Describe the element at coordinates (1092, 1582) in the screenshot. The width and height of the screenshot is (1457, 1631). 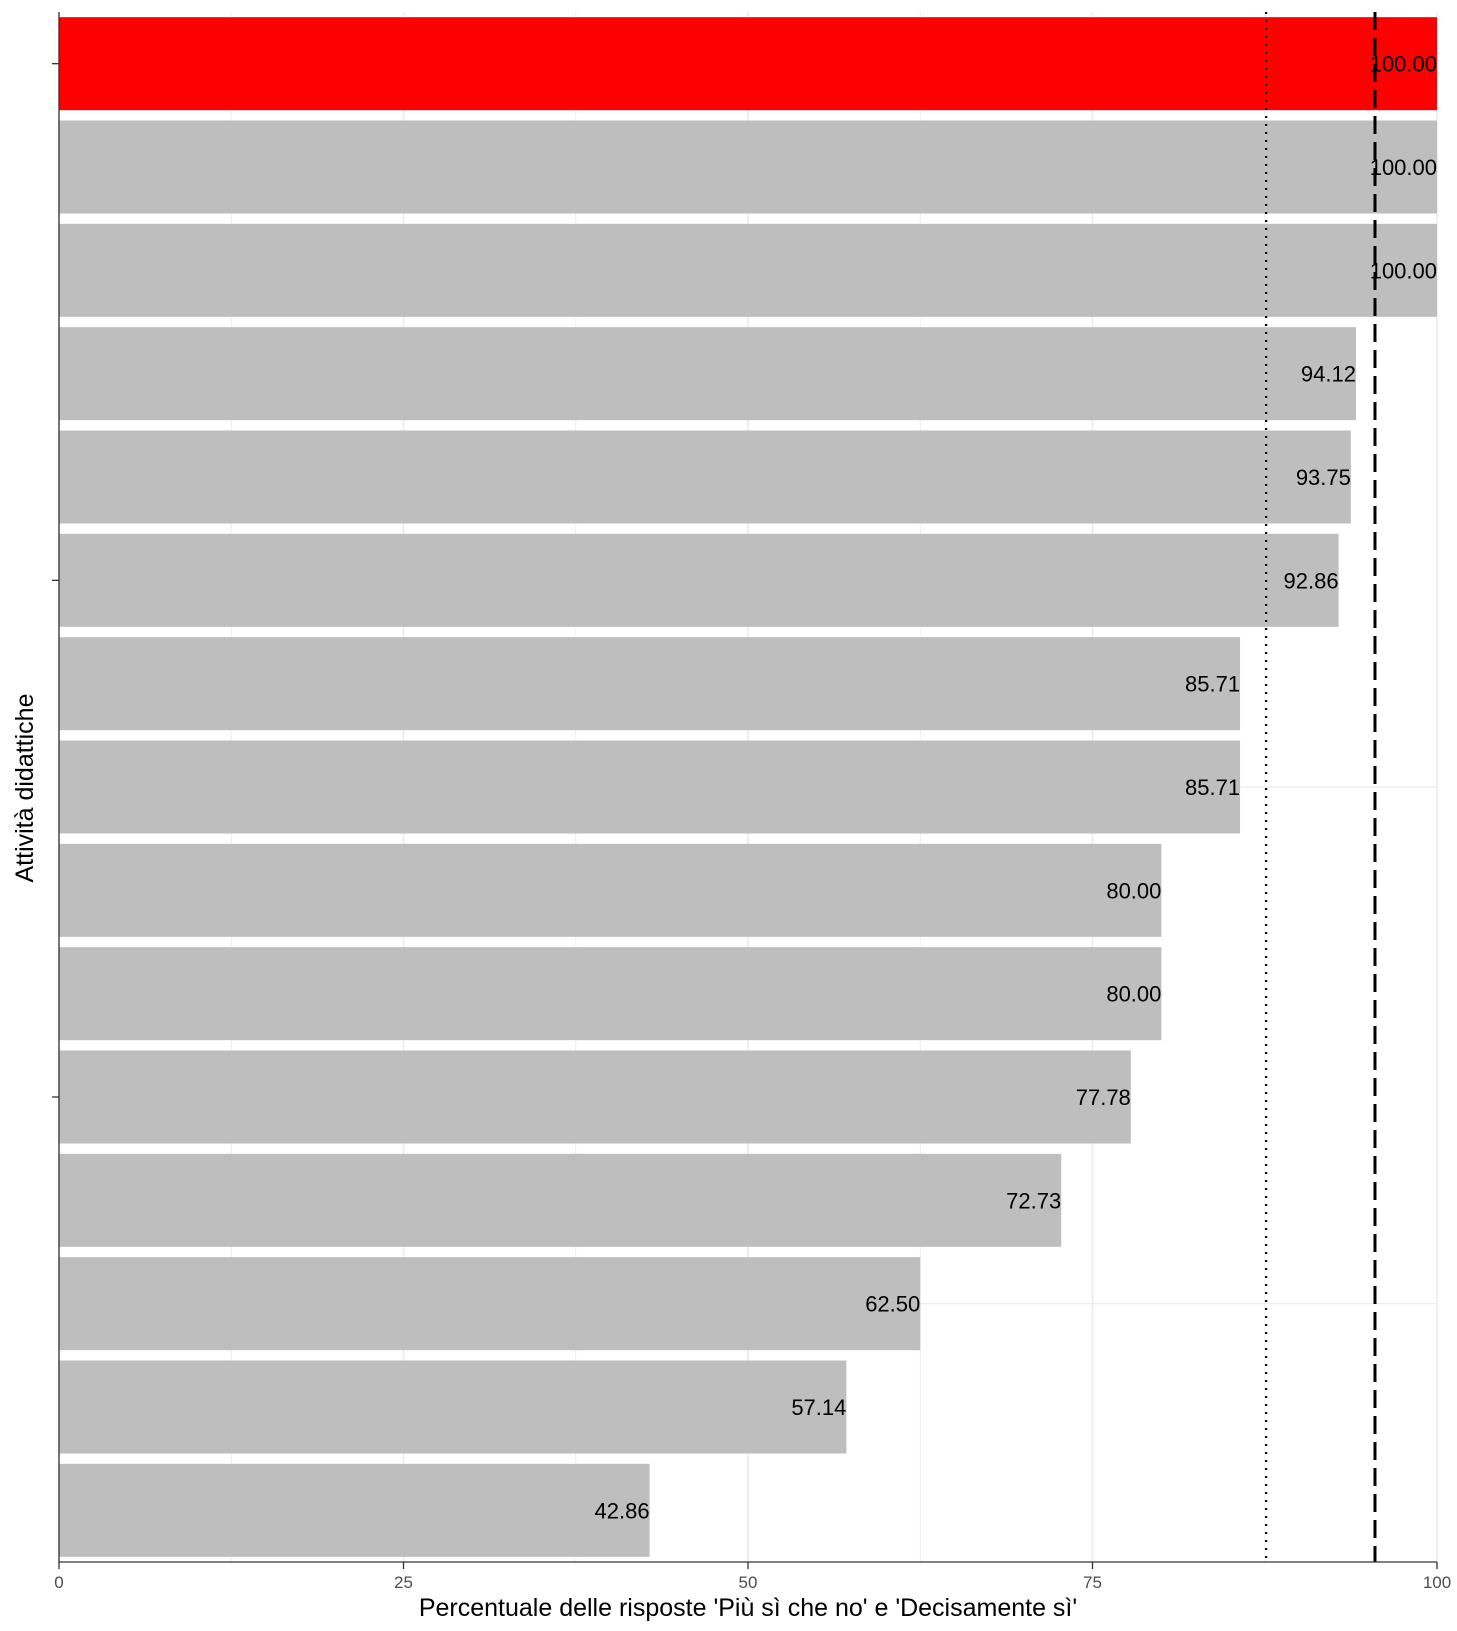
I see `x-tick-label: 75` at that location.